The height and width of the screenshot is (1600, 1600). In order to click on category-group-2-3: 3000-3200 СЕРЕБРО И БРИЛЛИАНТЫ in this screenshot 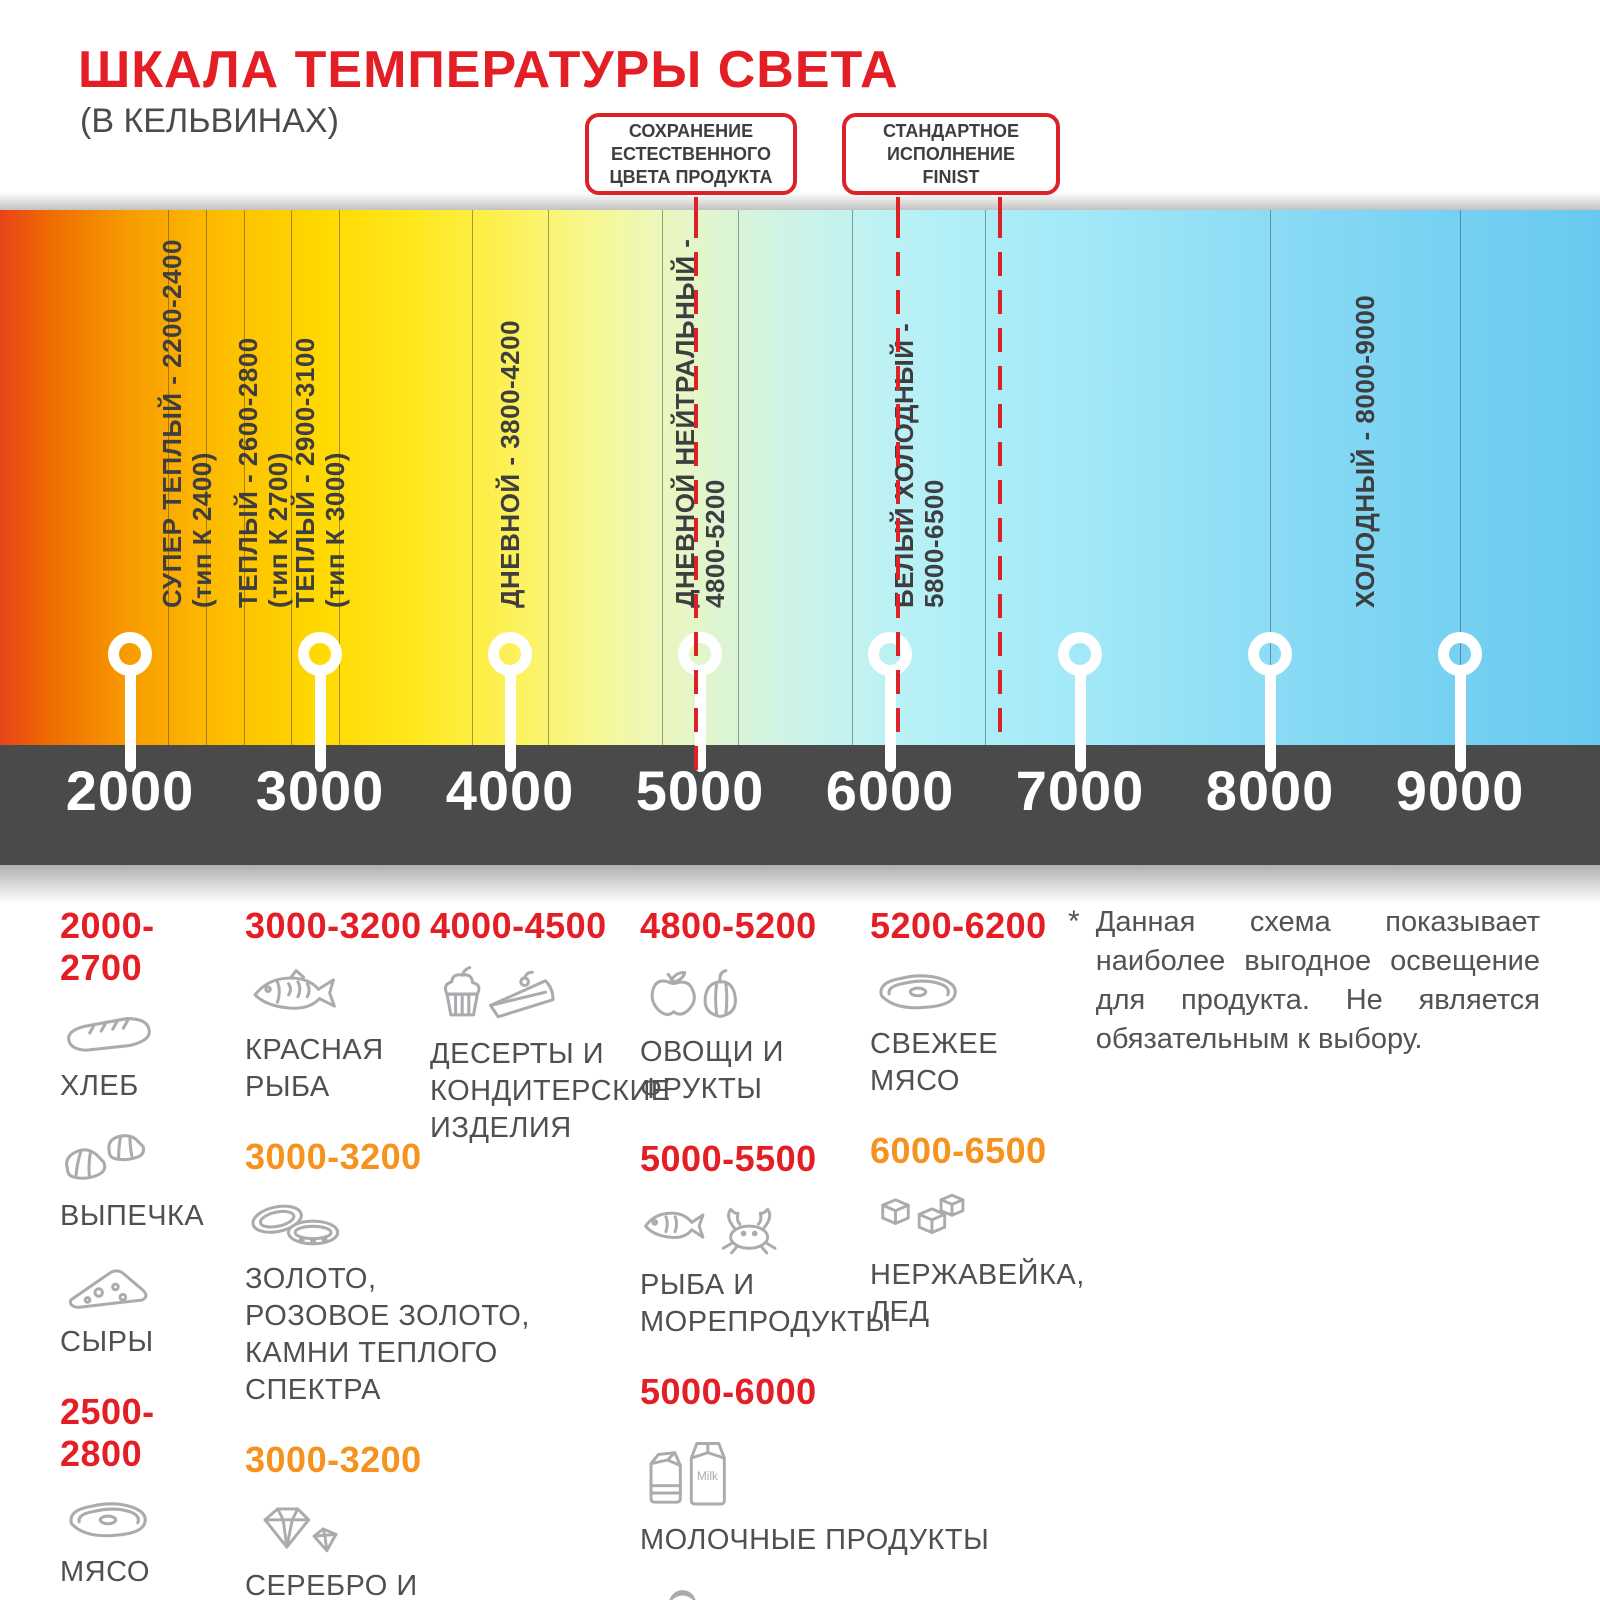, I will do `click(365, 1519)`.